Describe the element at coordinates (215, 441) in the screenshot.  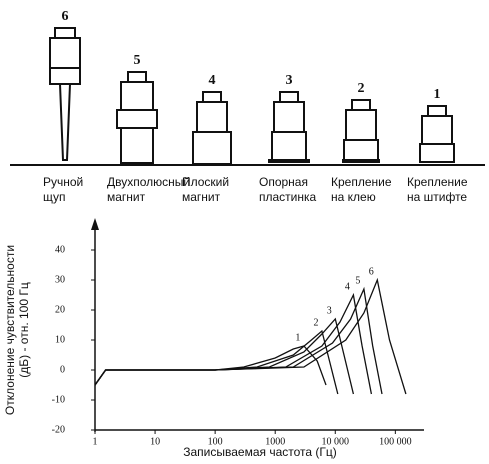
I see `x-tick-label: 100` at that location.